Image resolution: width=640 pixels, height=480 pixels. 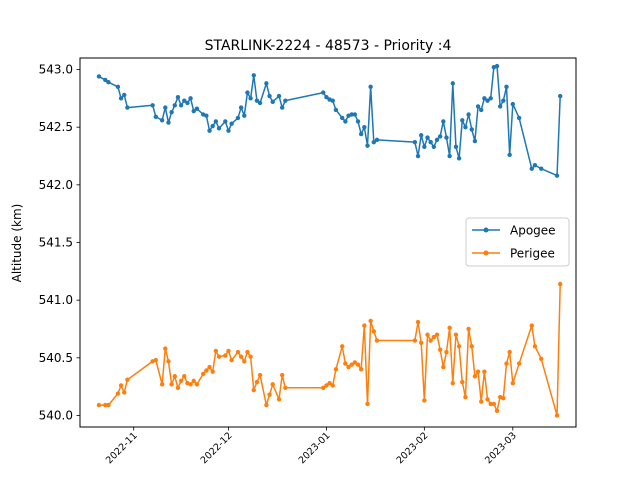 What do you see at coordinates (56, 127) in the screenshot?
I see `y-tick-label: 542.5` at bounding box center [56, 127].